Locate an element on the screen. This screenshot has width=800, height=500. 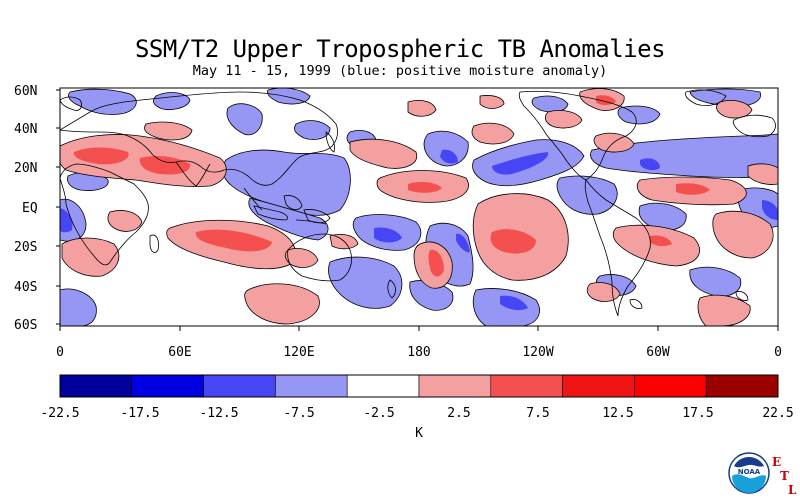
etl-letter-l: L is located at coordinates (792, 490).